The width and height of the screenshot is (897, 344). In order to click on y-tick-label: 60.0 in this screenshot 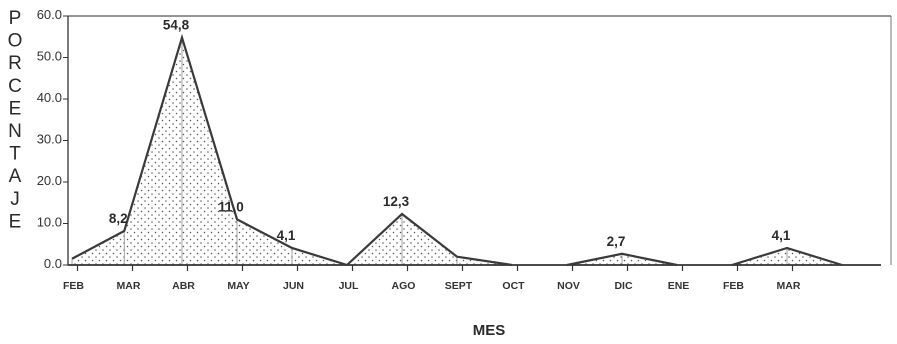, I will do `click(49, 14)`.